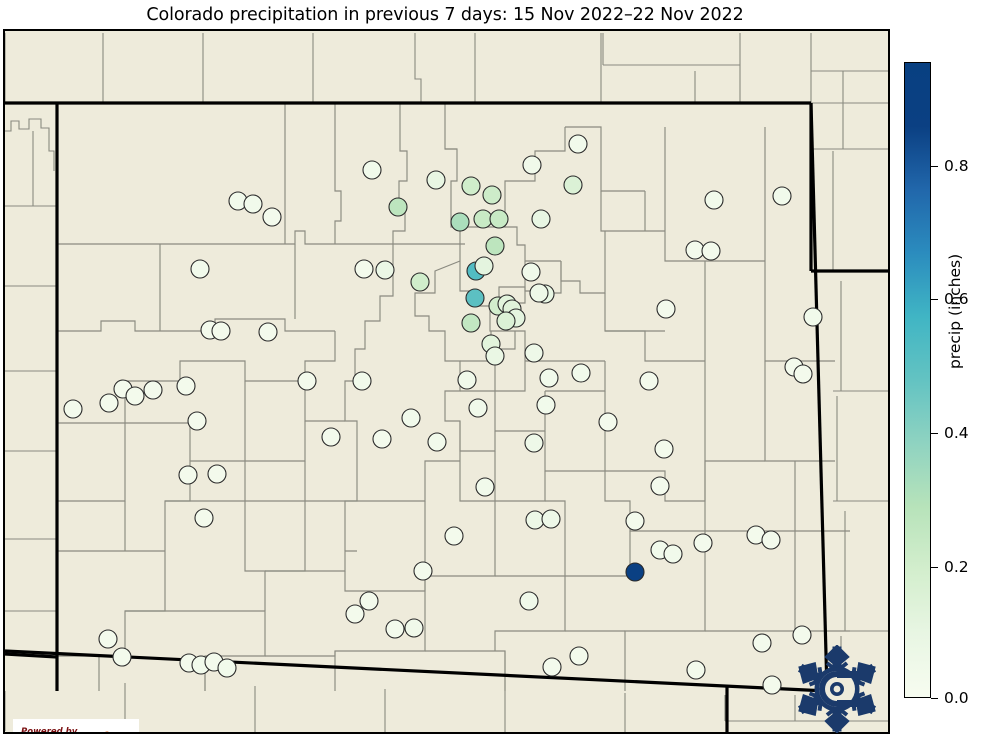 The image size is (986, 737). Describe the element at coordinates (956, 299) in the screenshot. I see `colorbar-tick-label: 0.6` at that location.